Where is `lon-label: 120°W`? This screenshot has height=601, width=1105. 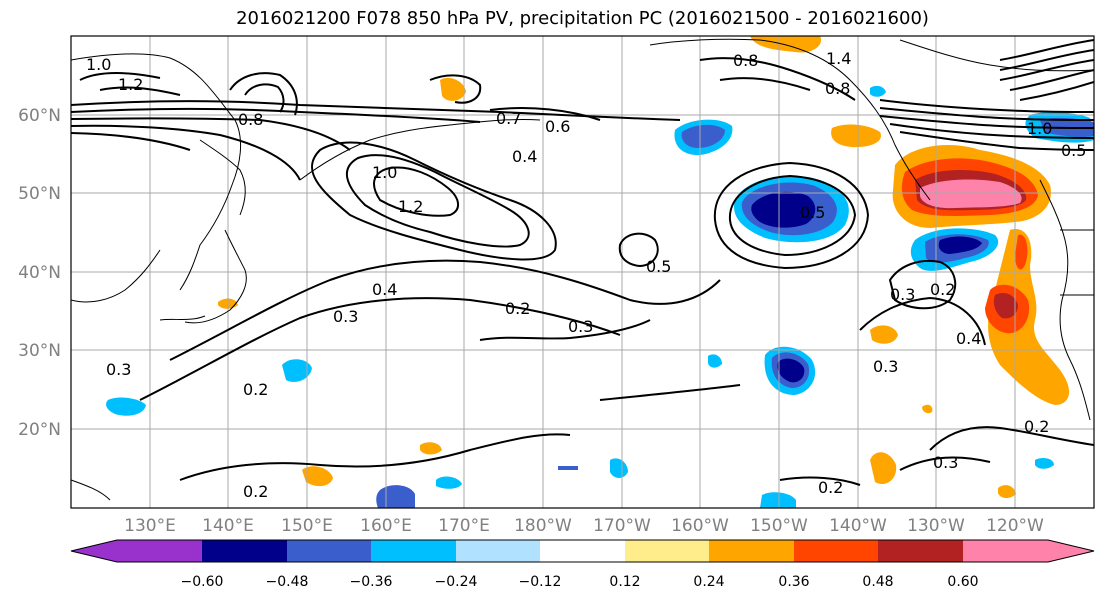
lon-label: 120°W is located at coordinates (1015, 526).